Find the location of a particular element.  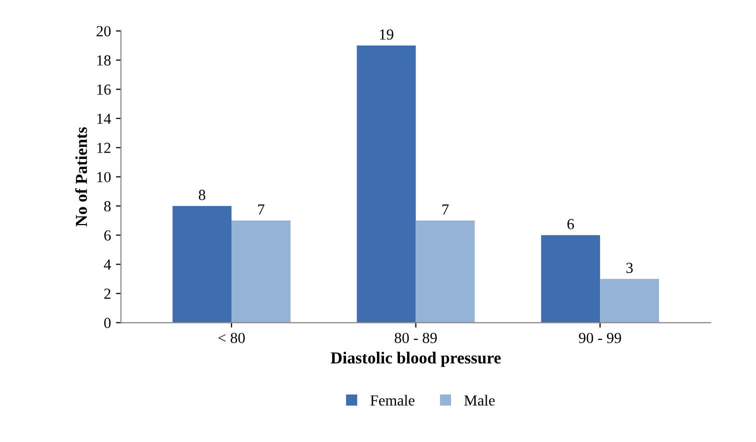

legend-label: Female is located at coordinates (392, 400).